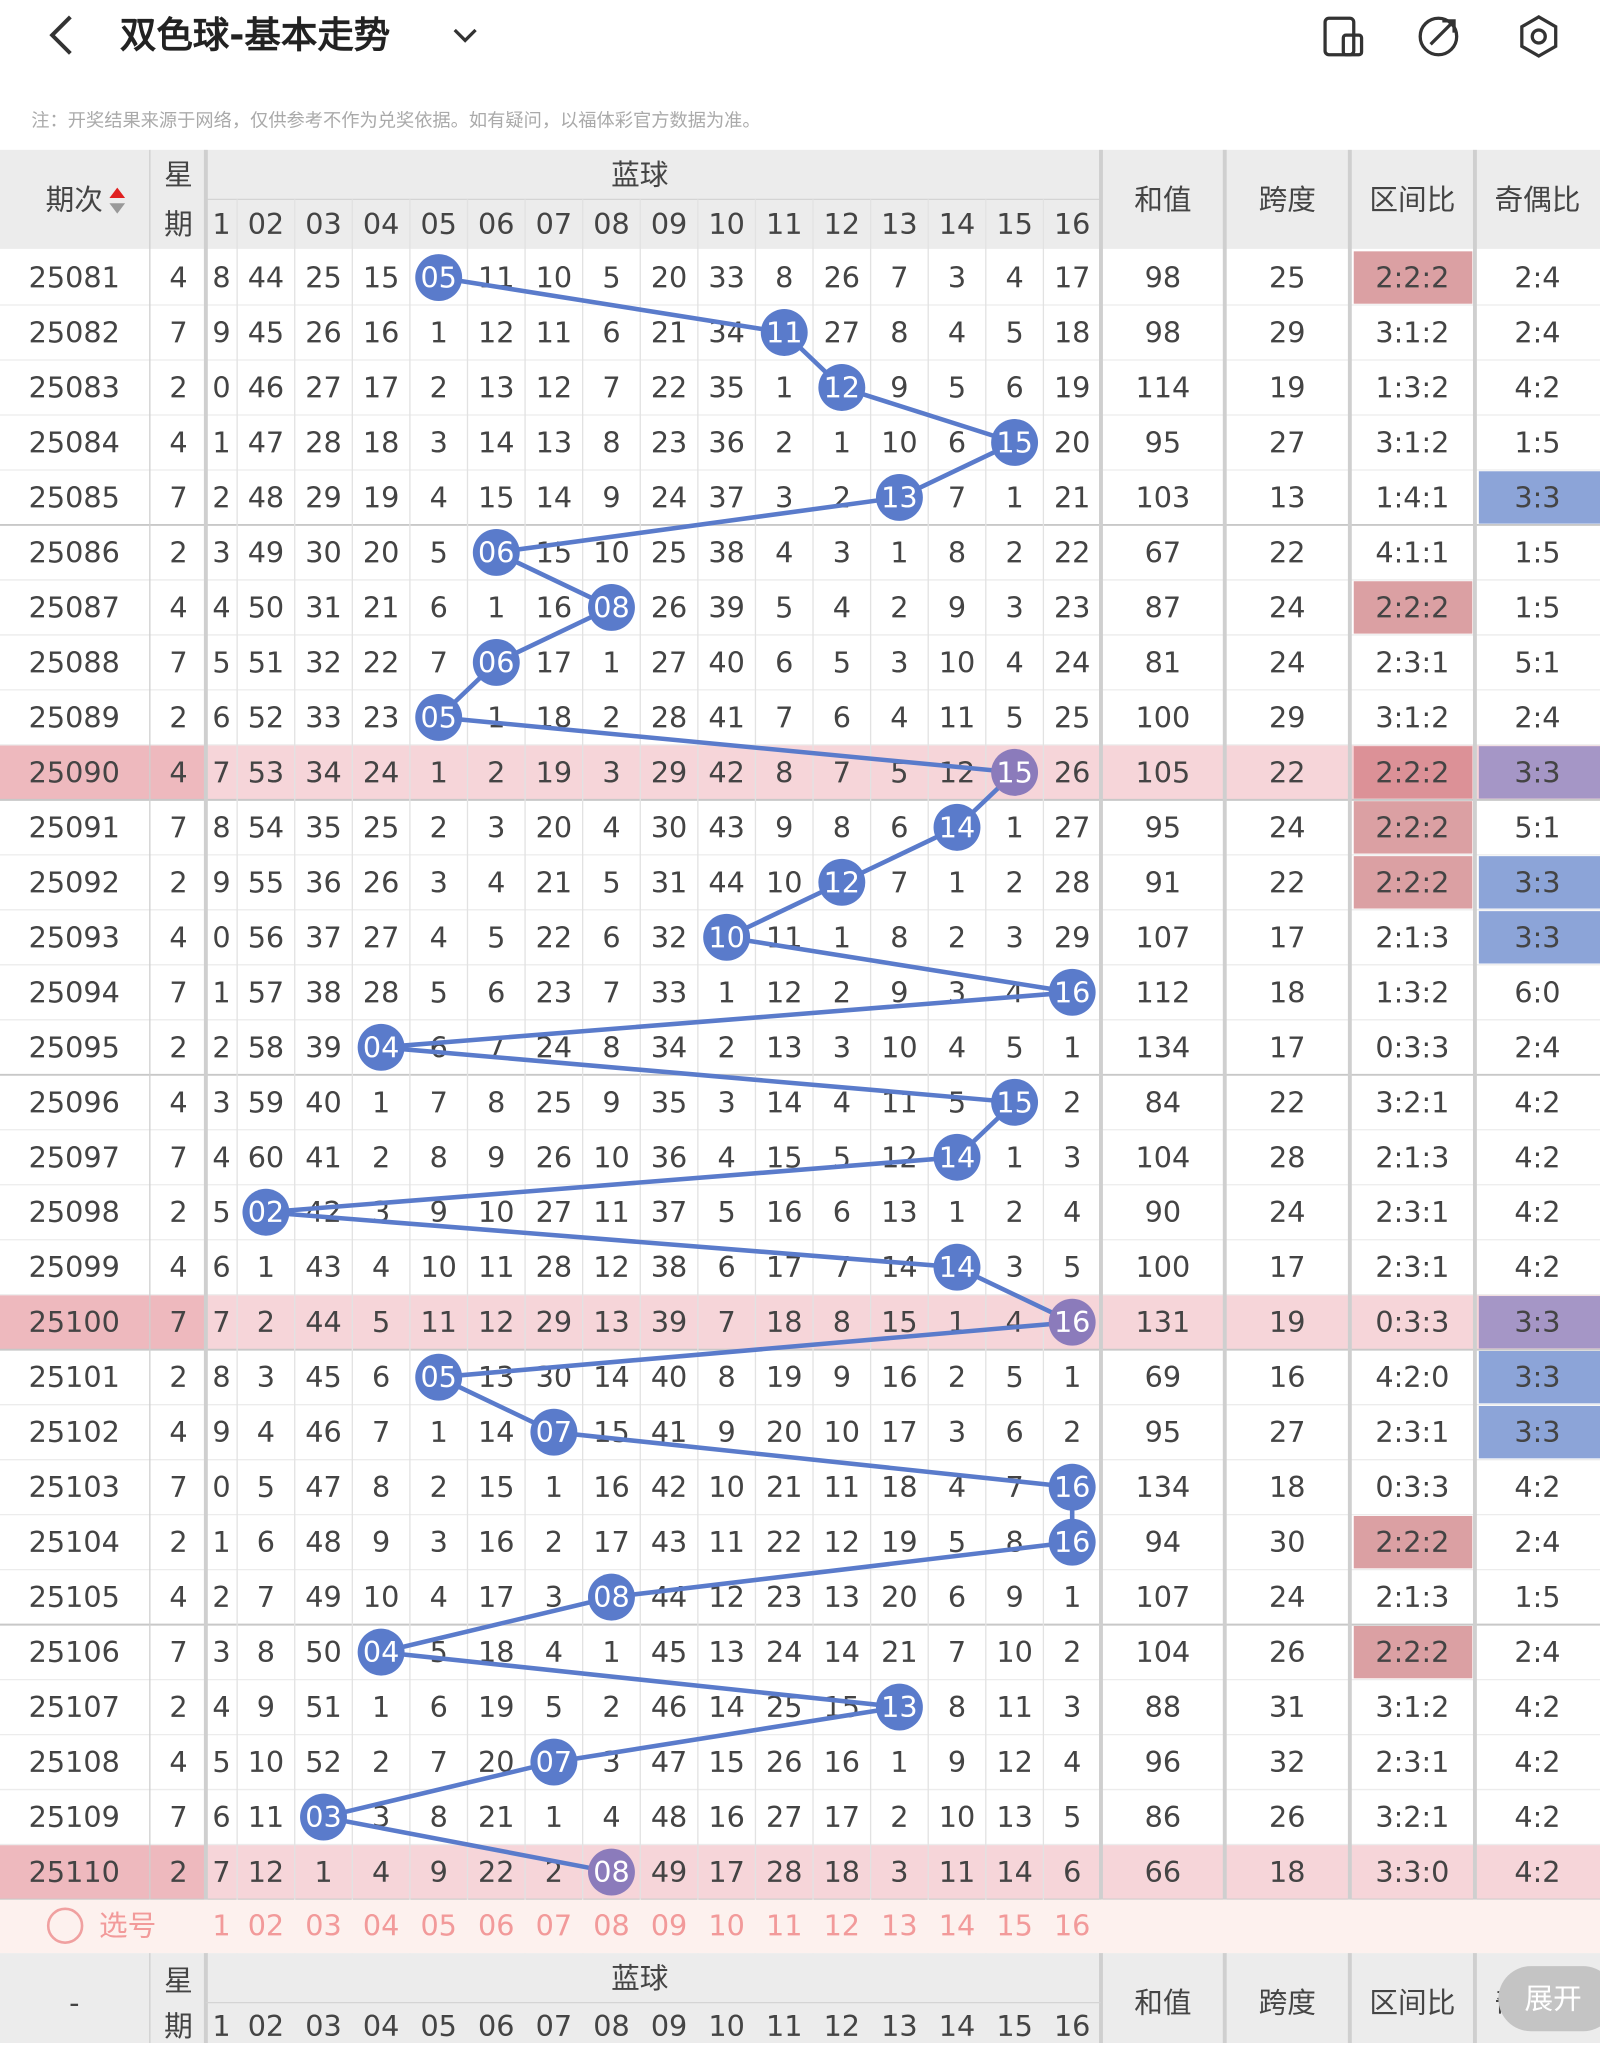 The height and width of the screenshot is (2047, 1600). What do you see at coordinates (438, 1926) in the screenshot?
I see `select-number: 05` at bounding box center [438, 1926].